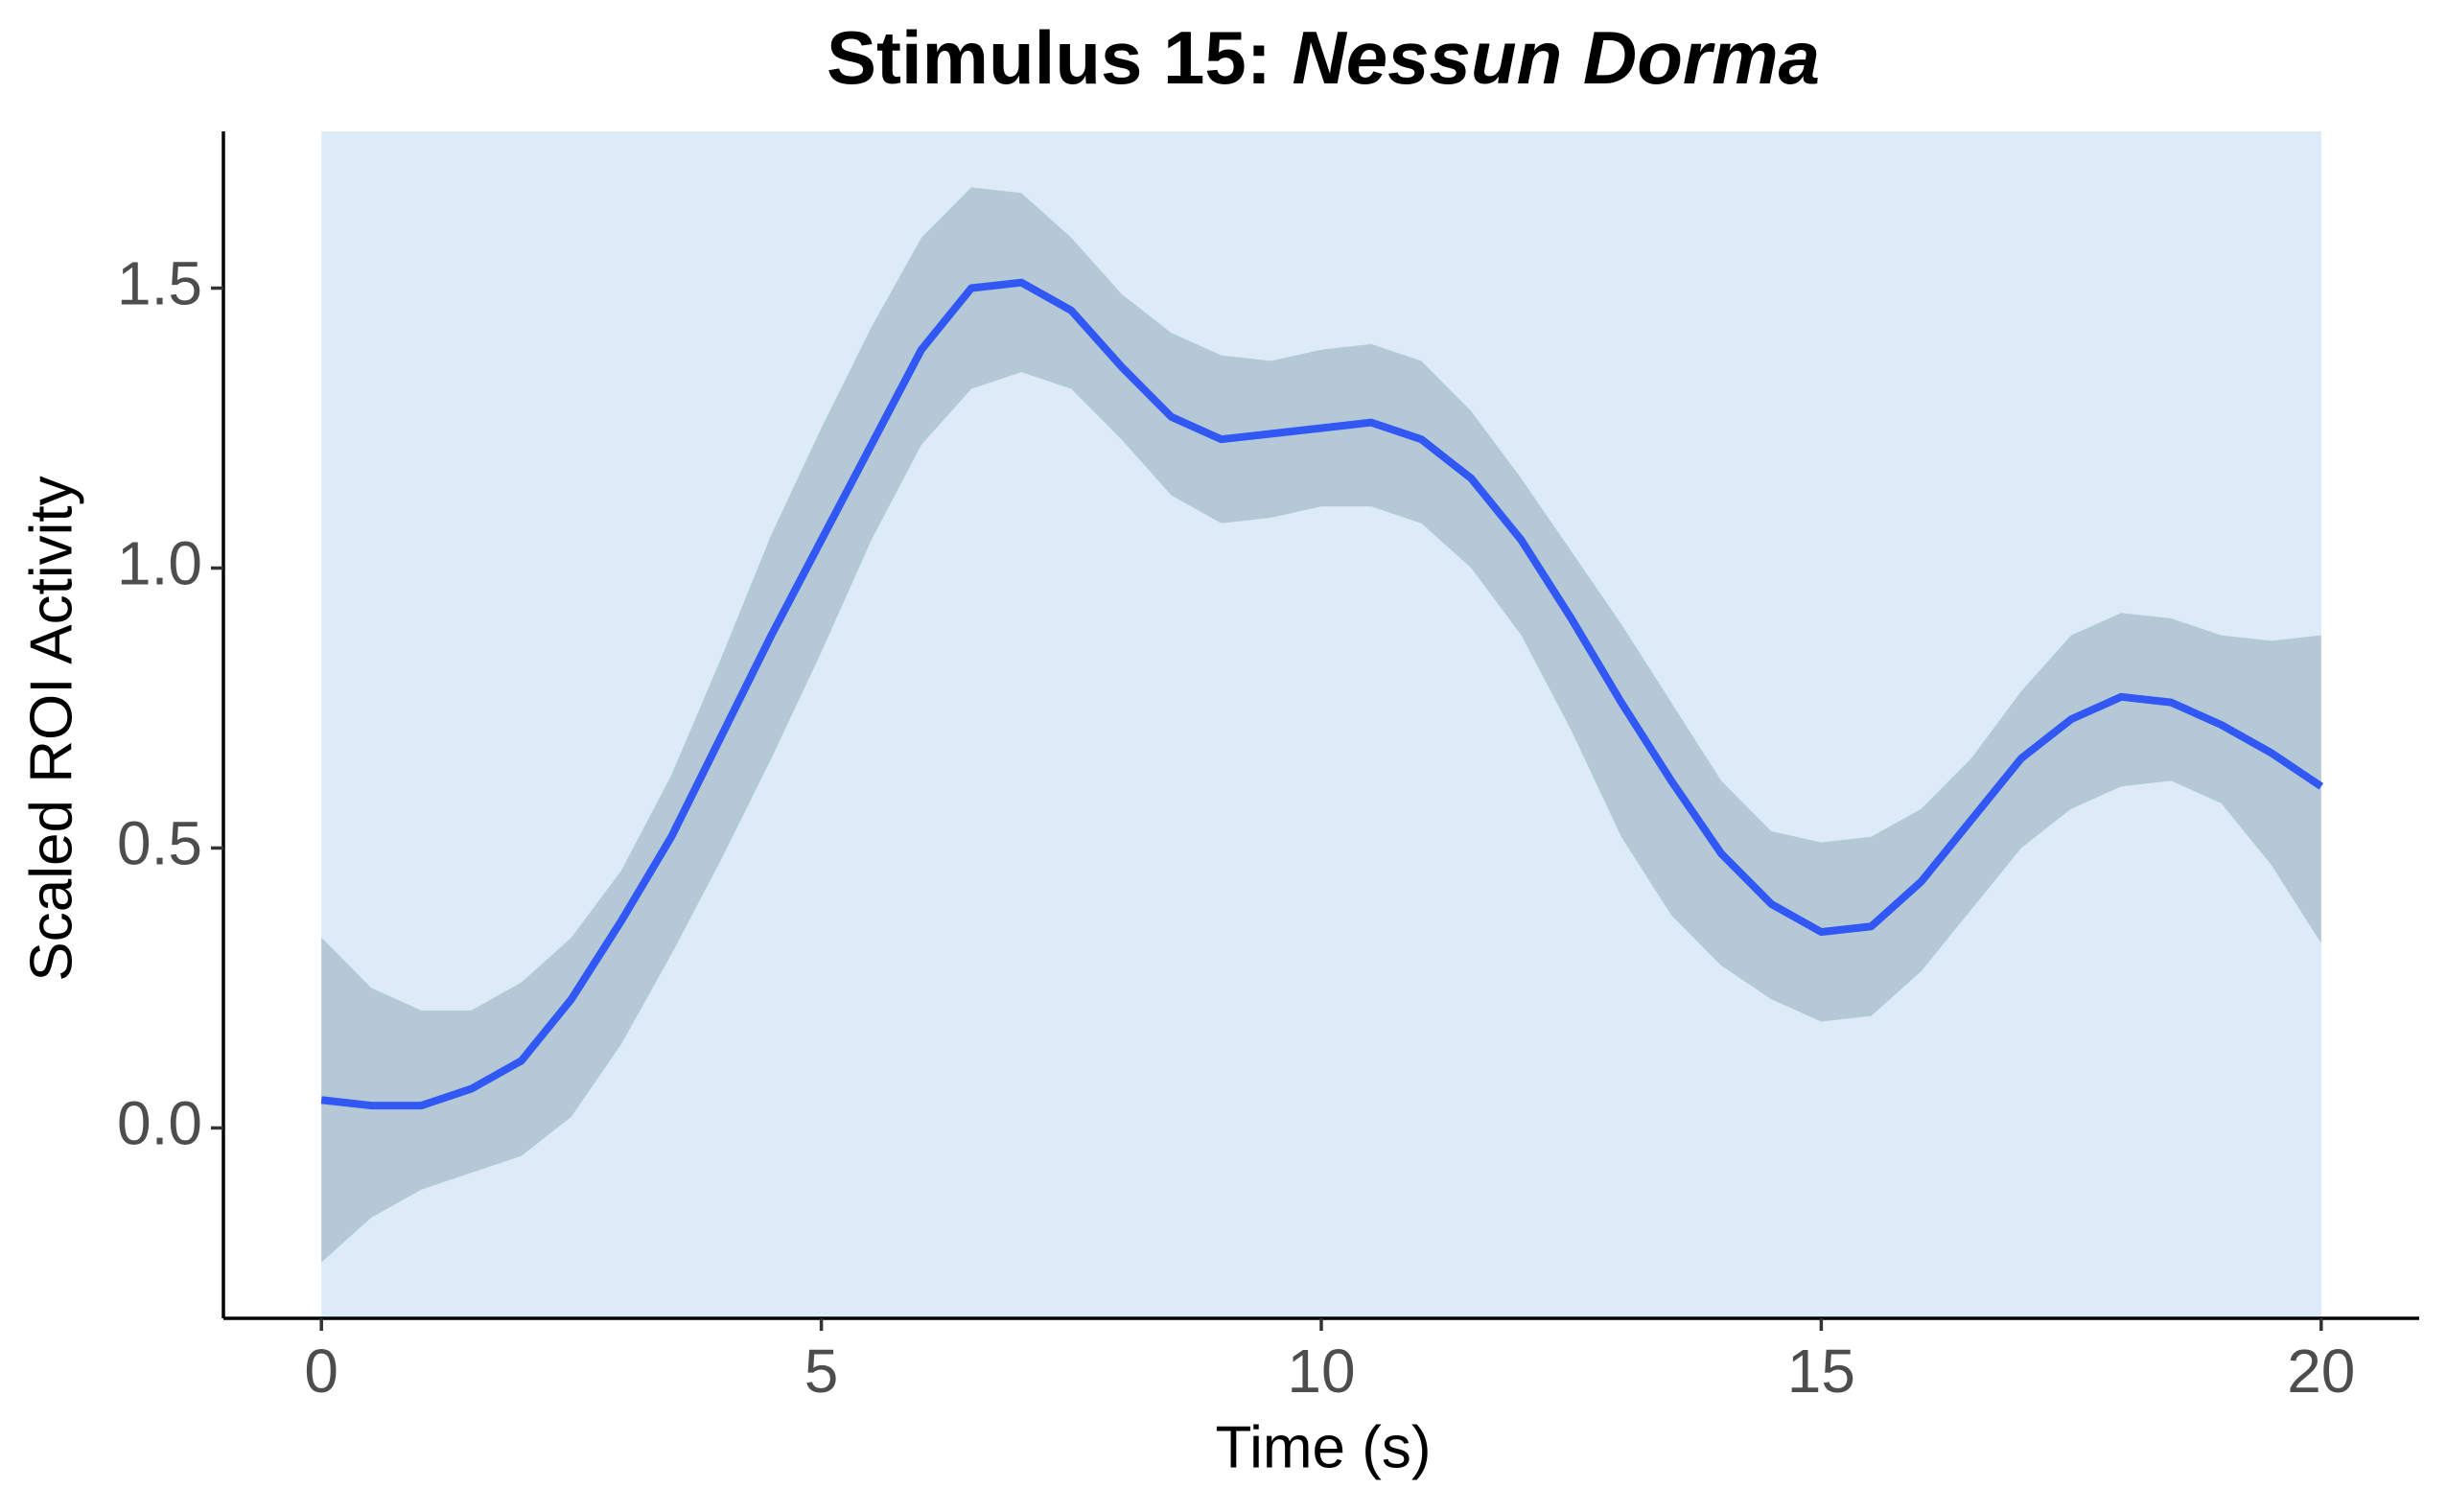 The height and width of the screenshot is (1512, 2447). Describe the element at coordinates (321, 1371) in the screenshot. I see `x-tick-label: 0` at that location.